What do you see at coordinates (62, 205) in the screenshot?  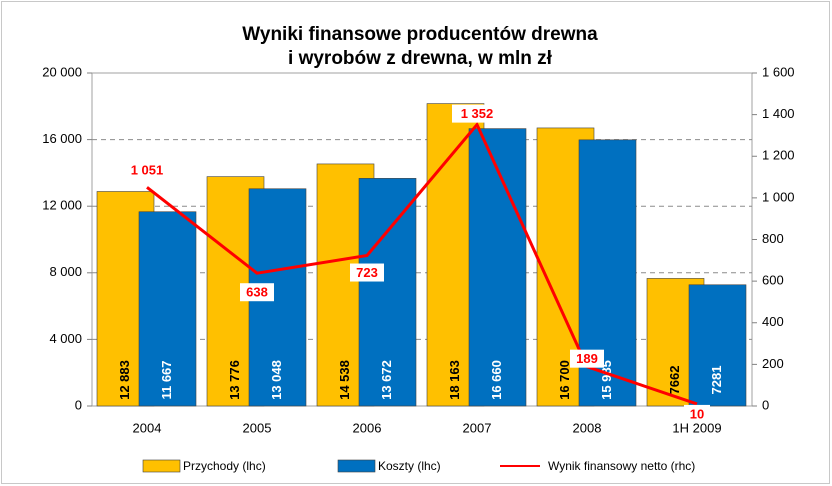 I see `y-tick-label: 12 000` at bounding box center [62, 205].